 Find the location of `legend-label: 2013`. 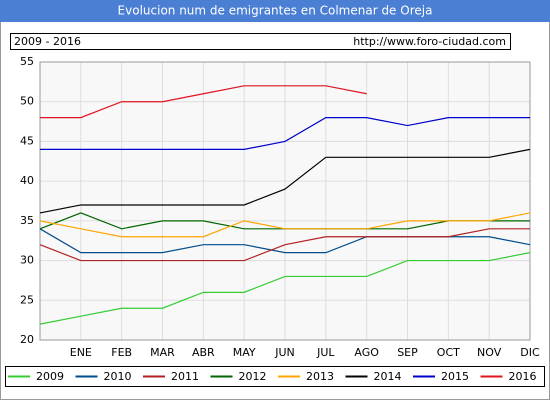

legend-label: 2013 is located at coordinates (320, 376).